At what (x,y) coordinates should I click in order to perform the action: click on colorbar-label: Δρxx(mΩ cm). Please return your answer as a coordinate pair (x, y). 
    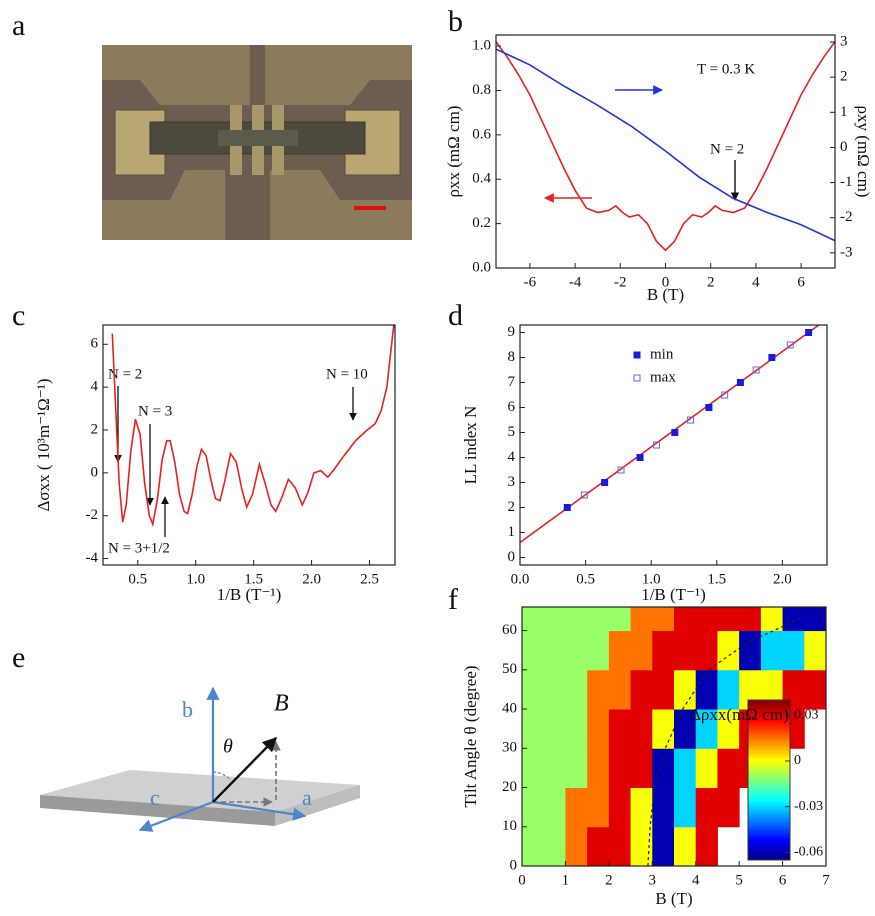
    Looking at the image, I should click on (739, 714).